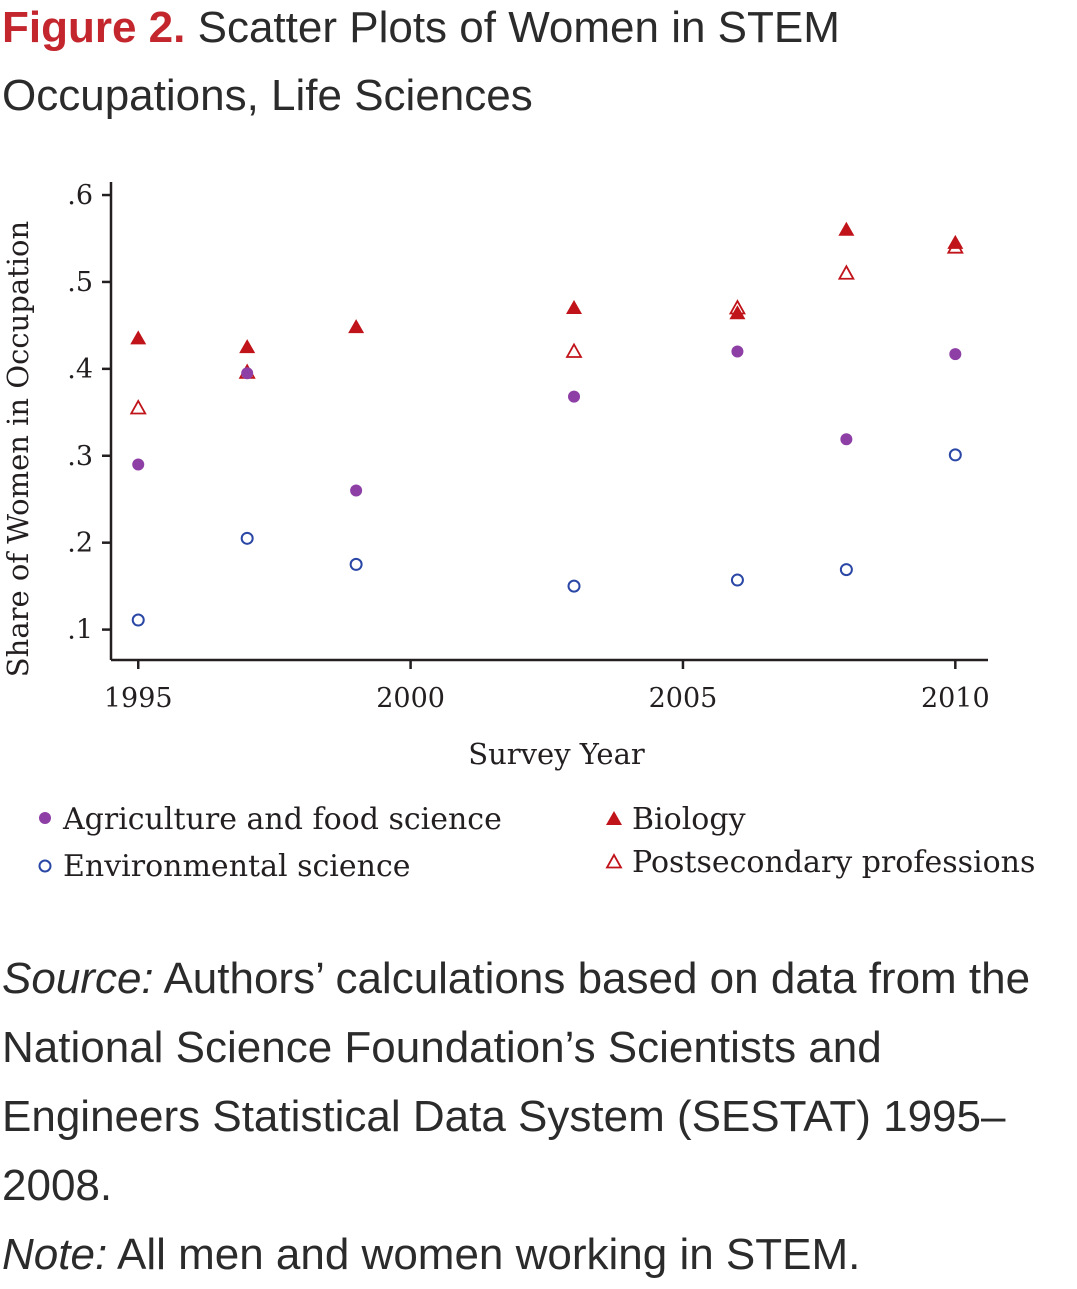 Image resolution: width=1077 pixels, height=1289 pixels. Describe the element at coordinates (80, 456) in the screenshot. I see `y-tick-label: .3` at that location.